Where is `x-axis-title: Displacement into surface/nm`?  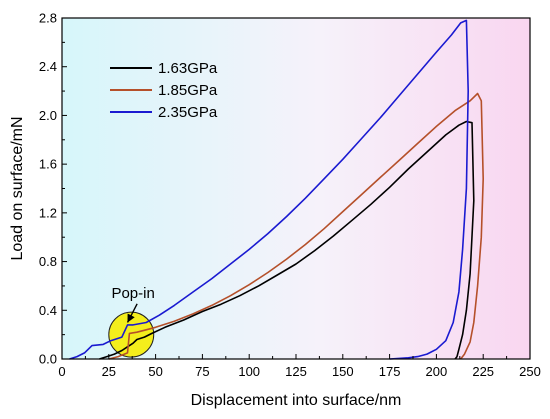 x-axis-title: Displacement into surface/nm is located at coordinates (296, 400).